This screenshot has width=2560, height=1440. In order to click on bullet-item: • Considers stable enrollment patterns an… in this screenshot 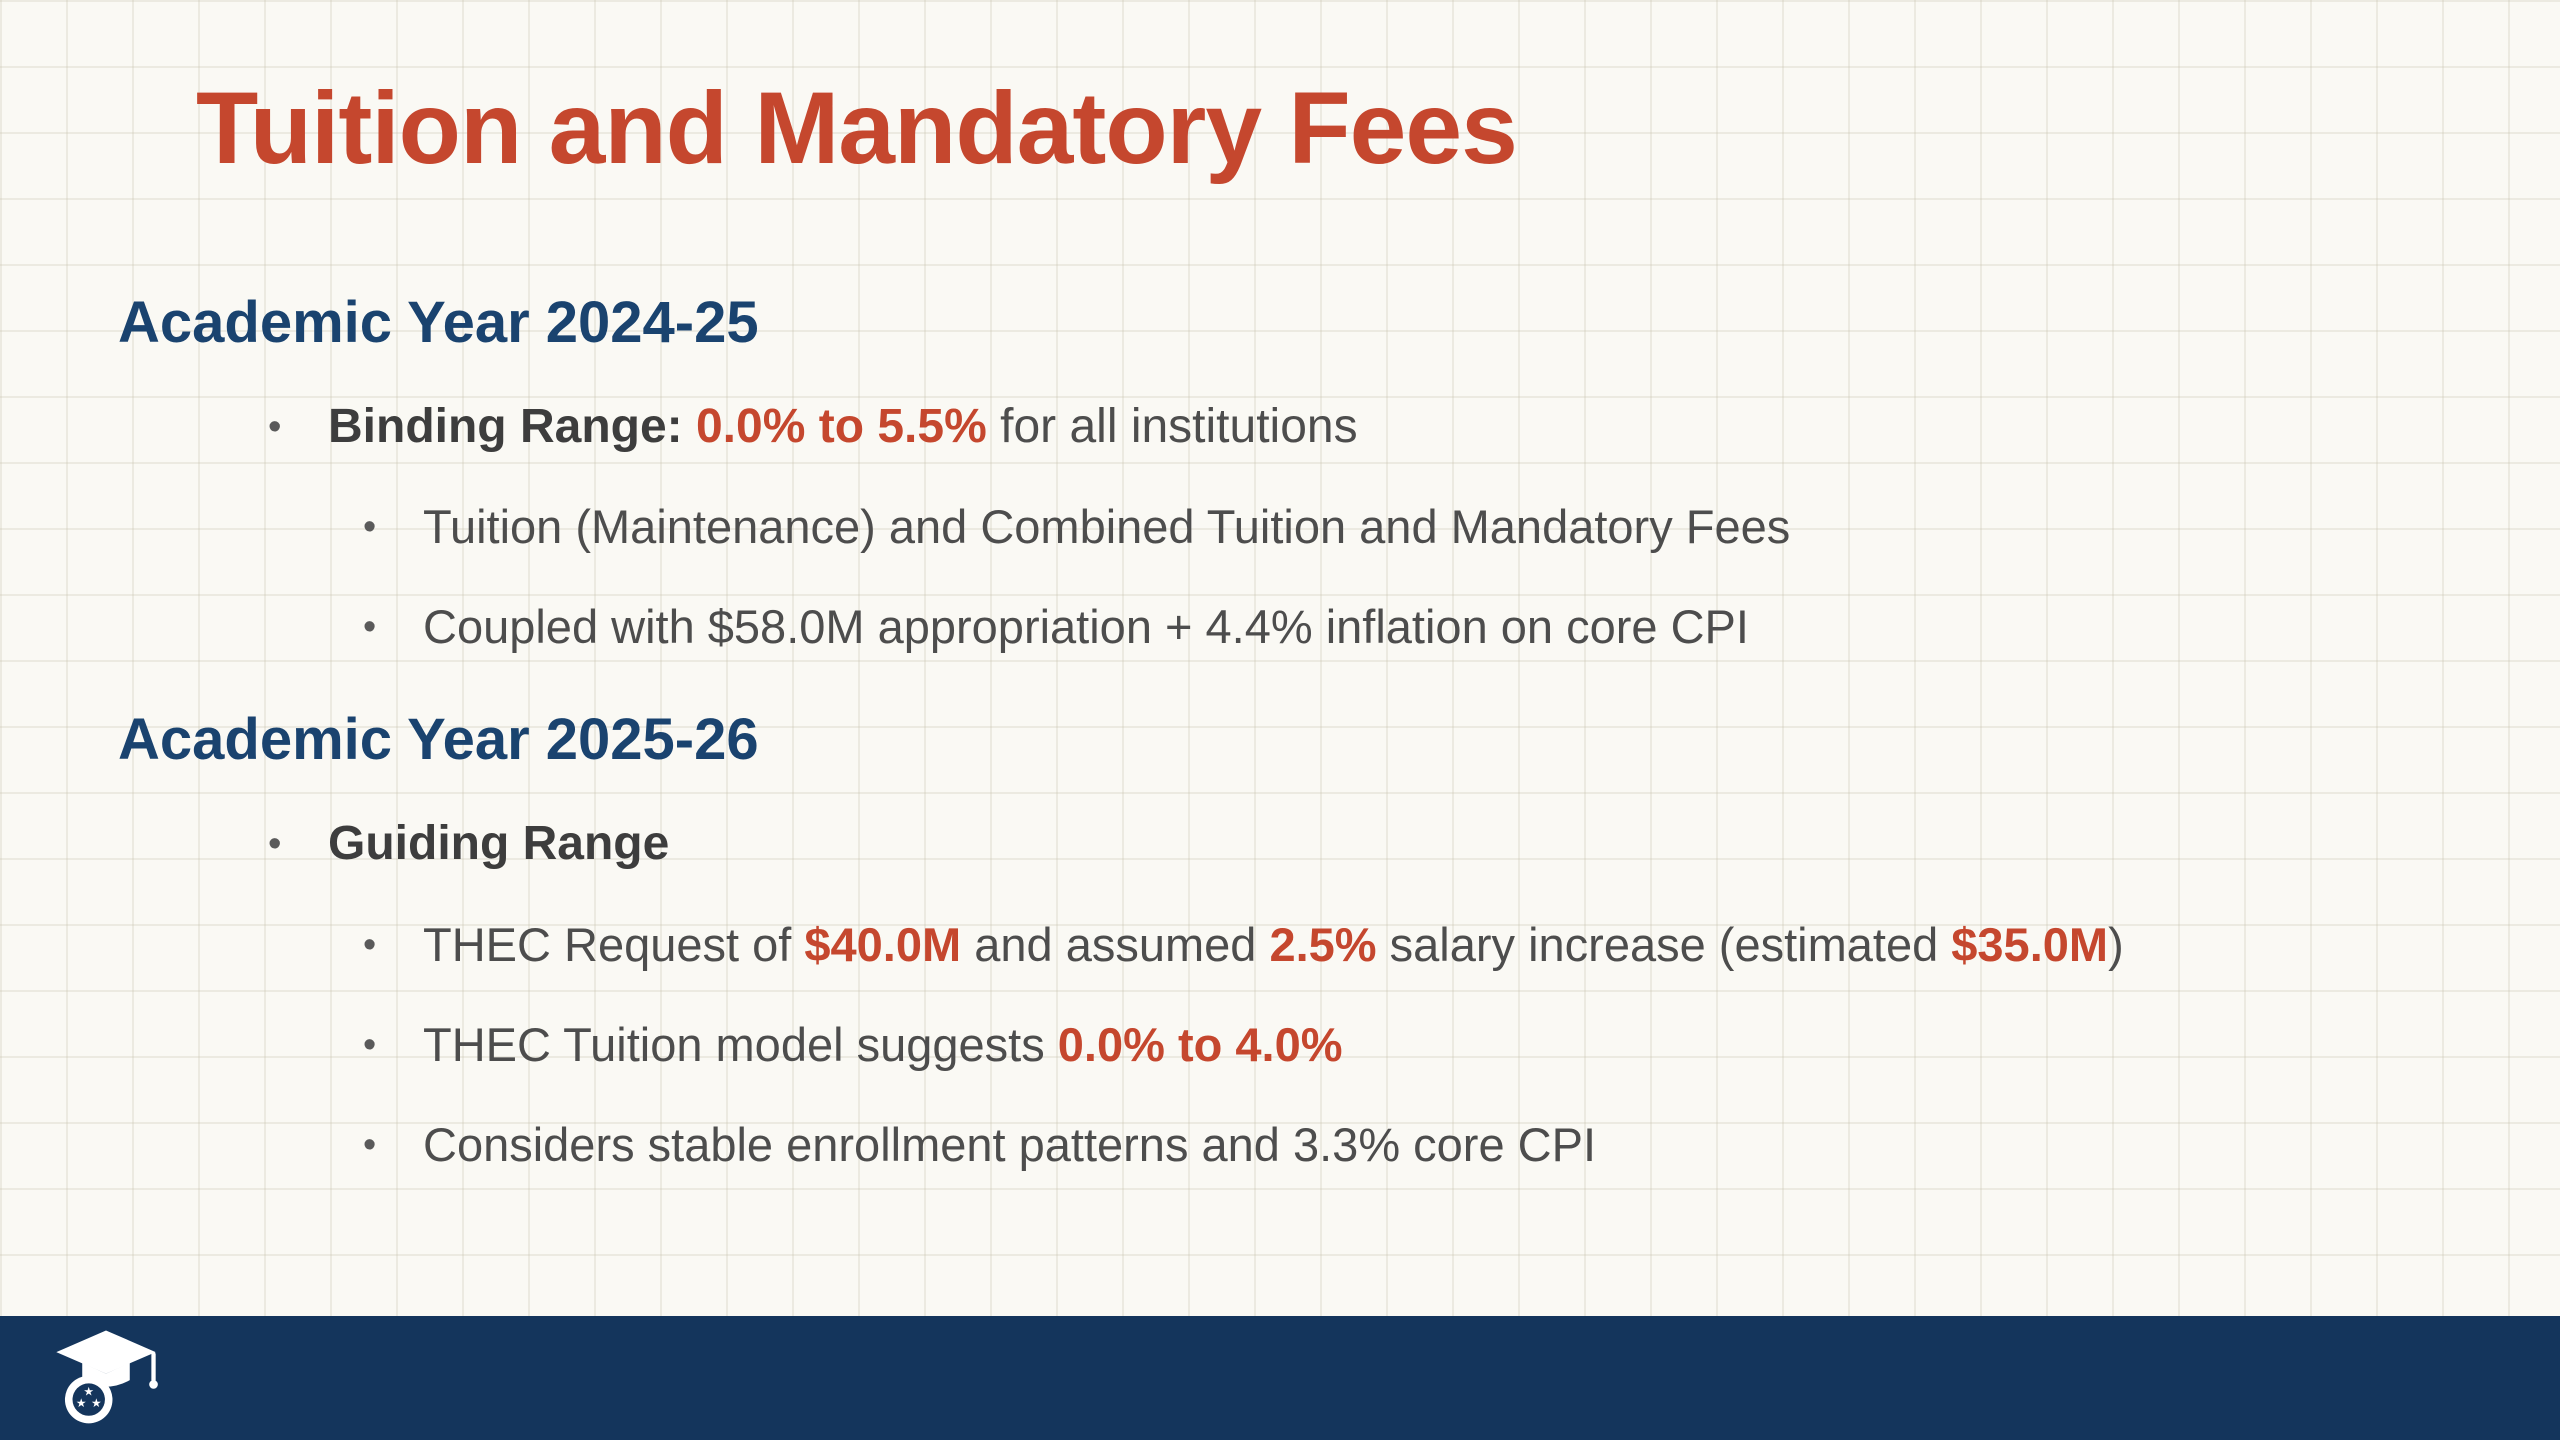, I will do `click(1405, 1145)`.